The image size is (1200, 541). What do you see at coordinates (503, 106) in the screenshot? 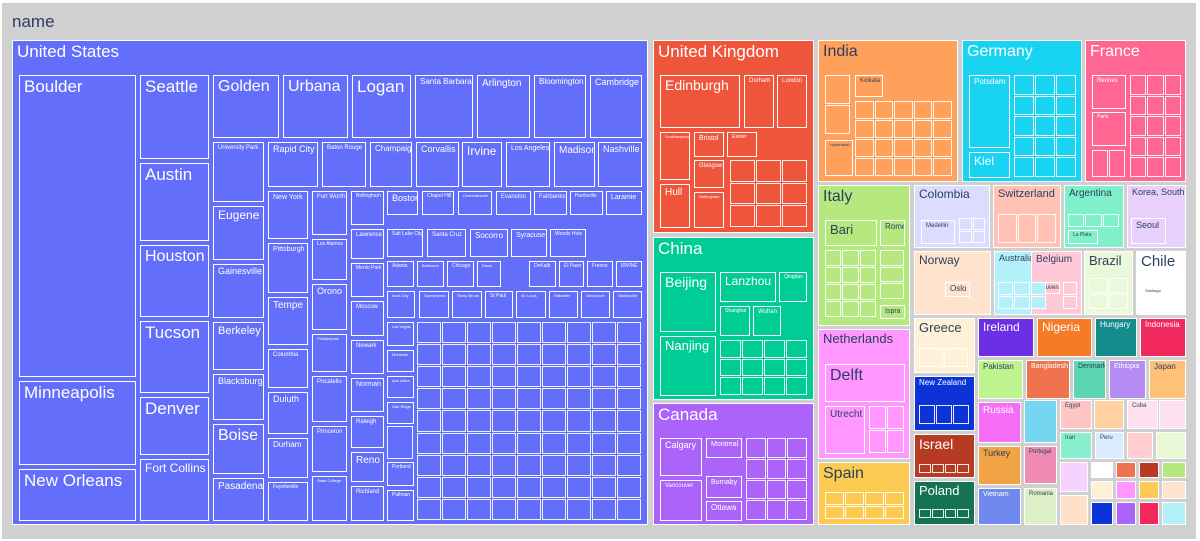
I see `city-united-states-arlington: Arlington` at bounding box center [503, 106].